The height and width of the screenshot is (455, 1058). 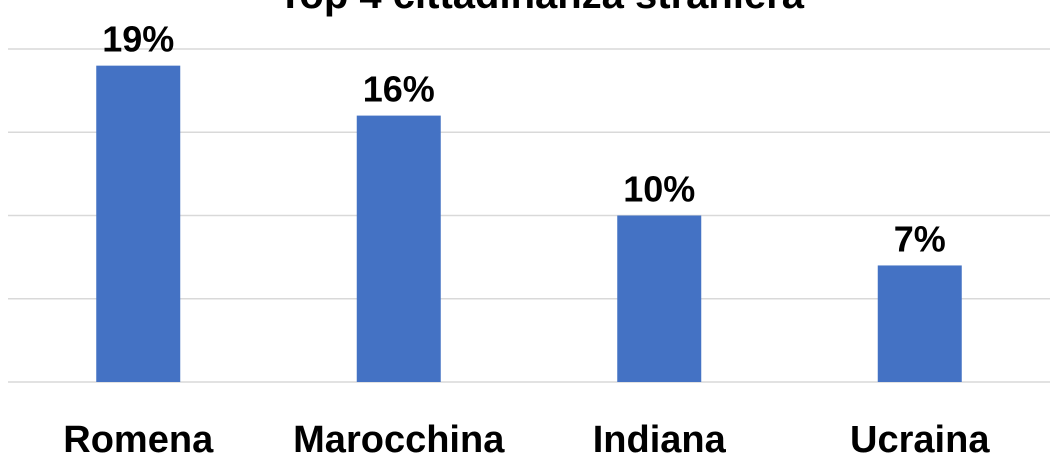 What do you see at coordinates (919, 323) in the screenshot?
I see `bar-ucraina` at bounding box center [919, 323].